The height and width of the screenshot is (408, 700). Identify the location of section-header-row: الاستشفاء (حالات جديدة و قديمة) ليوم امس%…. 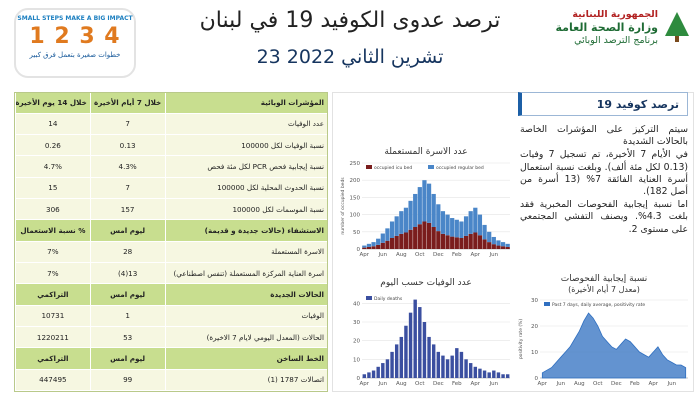
(171, 230).